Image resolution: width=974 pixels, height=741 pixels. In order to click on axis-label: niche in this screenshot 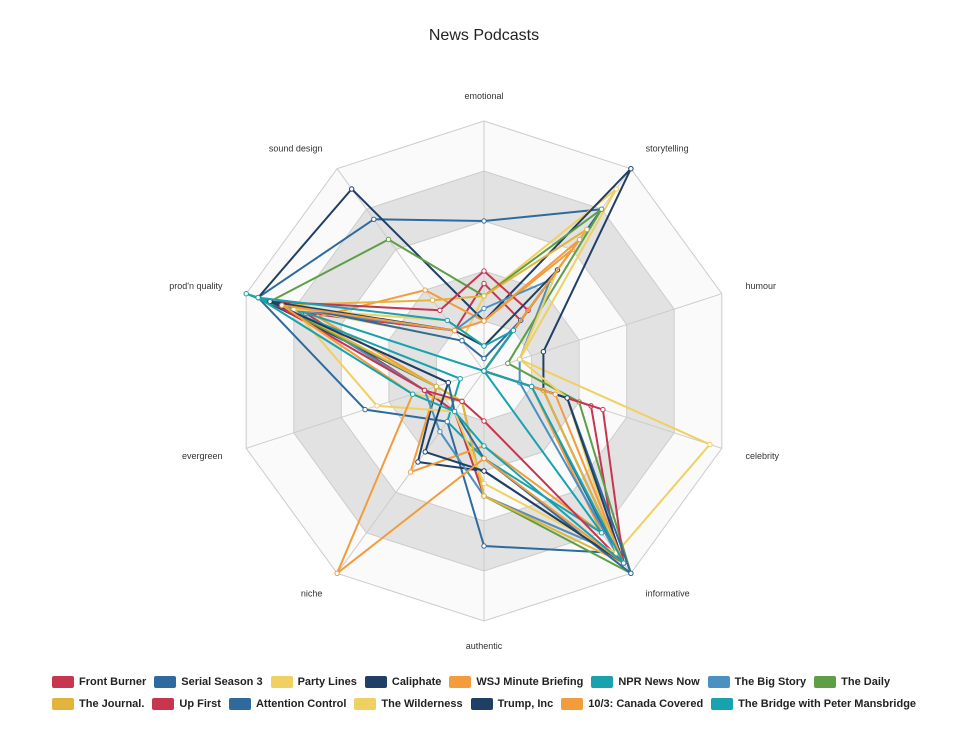, I will do `click(312, 594)`.